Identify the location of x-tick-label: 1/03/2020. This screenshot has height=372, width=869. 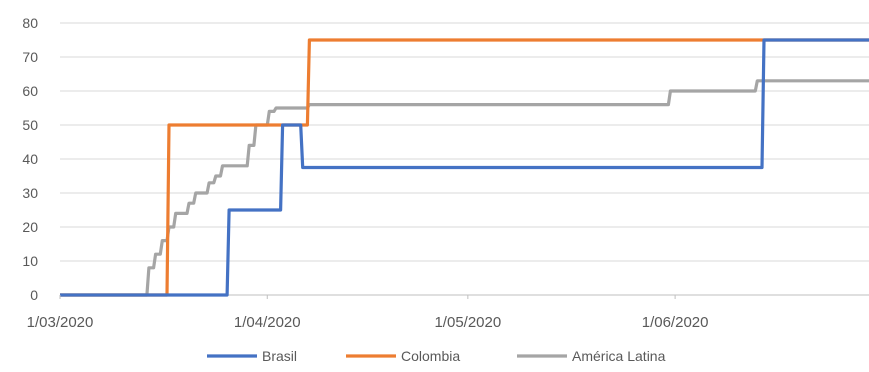
(60, 322).